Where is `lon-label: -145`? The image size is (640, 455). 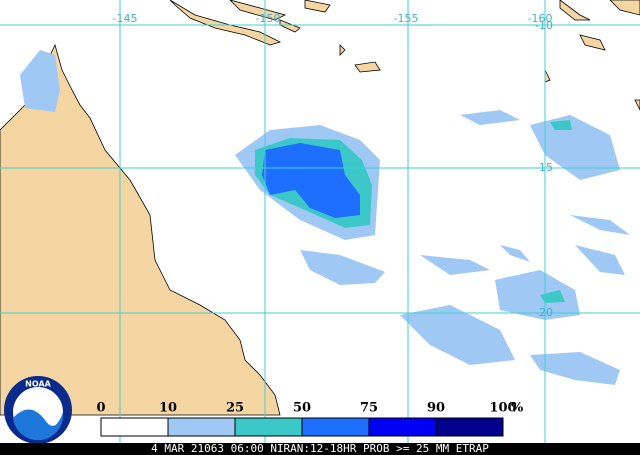 lon-label: -145 is located at coordinates (125, 18).